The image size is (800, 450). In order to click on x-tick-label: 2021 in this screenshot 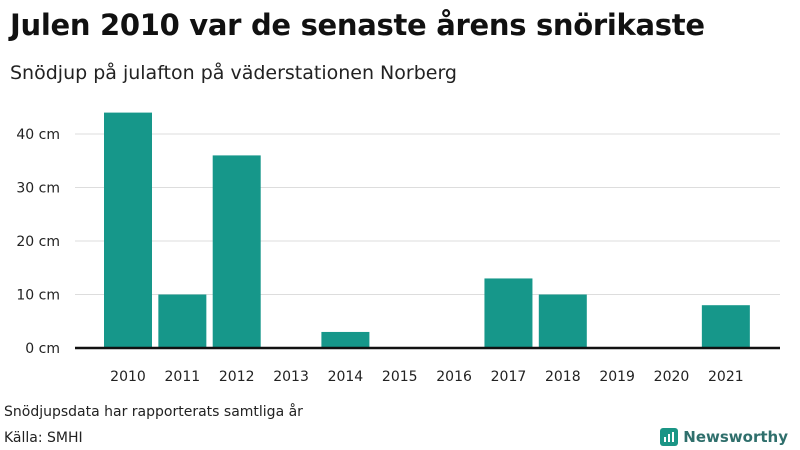, I will do `click(726, 377)`.